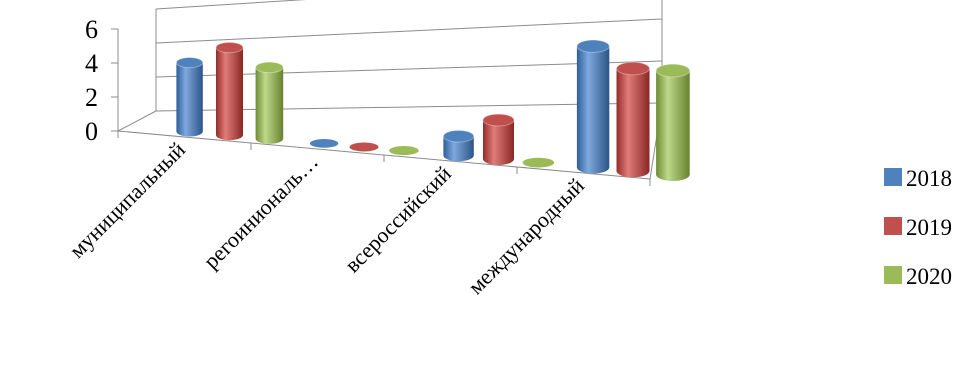 The height and width of the screenshot is (383, 974). Describe the element at coordinates (929, 276) in the screenshot. I see `legend-label: 2020` at that location.